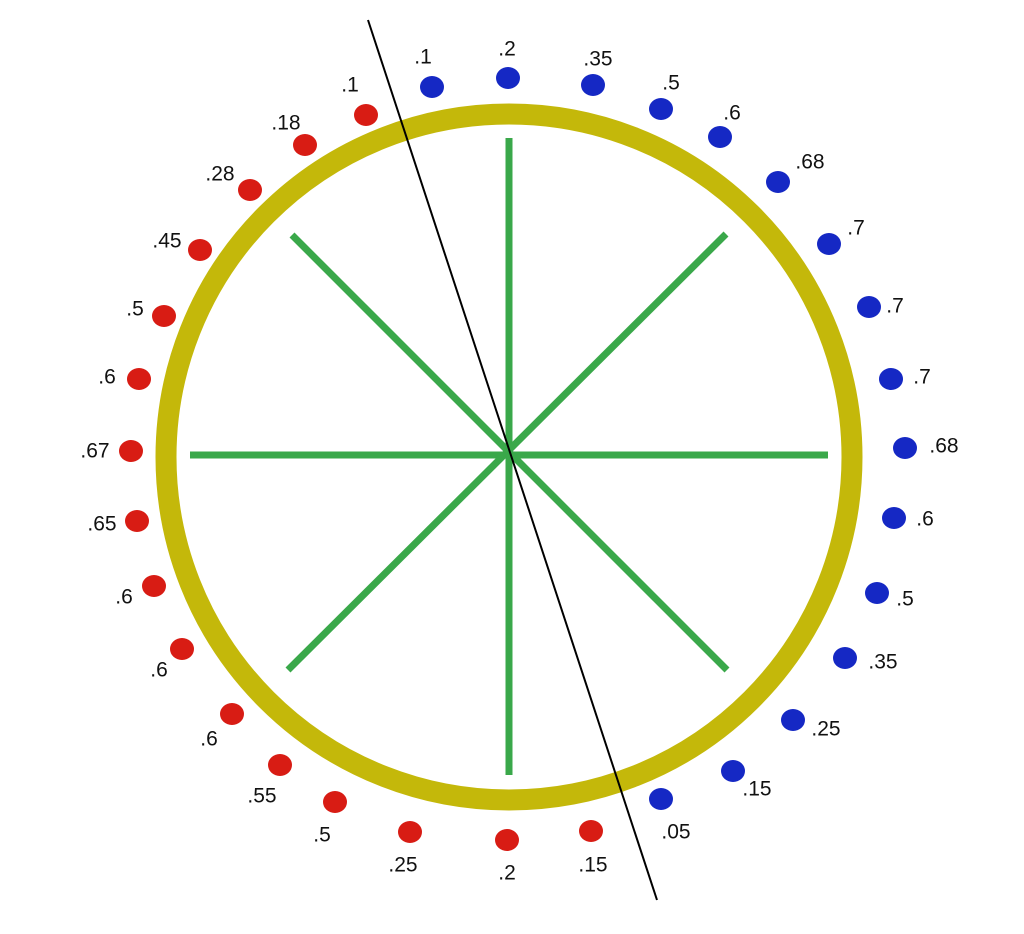 Image resolution: width=1024 pixels, height=934 pixels. Describe the element at coordinates (219, 174) in the screenshot. I see `red-point-label: .28` at that location.